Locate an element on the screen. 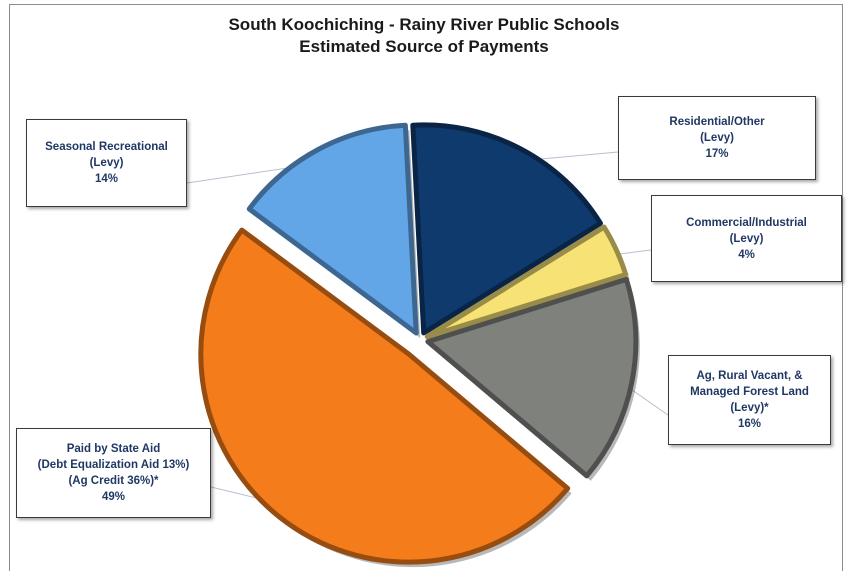 The height and width of the screenshot is (571, 848). label-ag-percent: 16% is located at coordinates (749, 424).